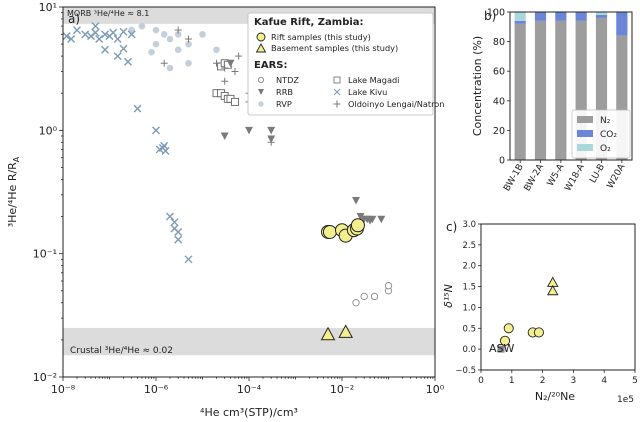 The image size is (640, 422). I want to click on panel-c-ticks: 0 1 2 3 4 5 −0.5 0.0 0.5 1.0 1.5 2.0 2.5 3.0, so click(546, 303).